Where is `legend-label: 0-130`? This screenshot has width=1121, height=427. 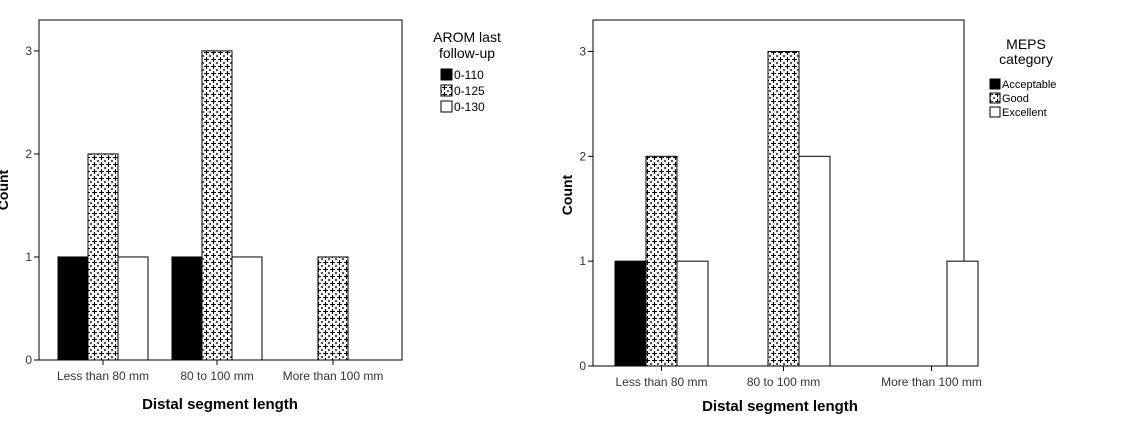 legend-label: 0-130 is located at coordinates (469, 107).